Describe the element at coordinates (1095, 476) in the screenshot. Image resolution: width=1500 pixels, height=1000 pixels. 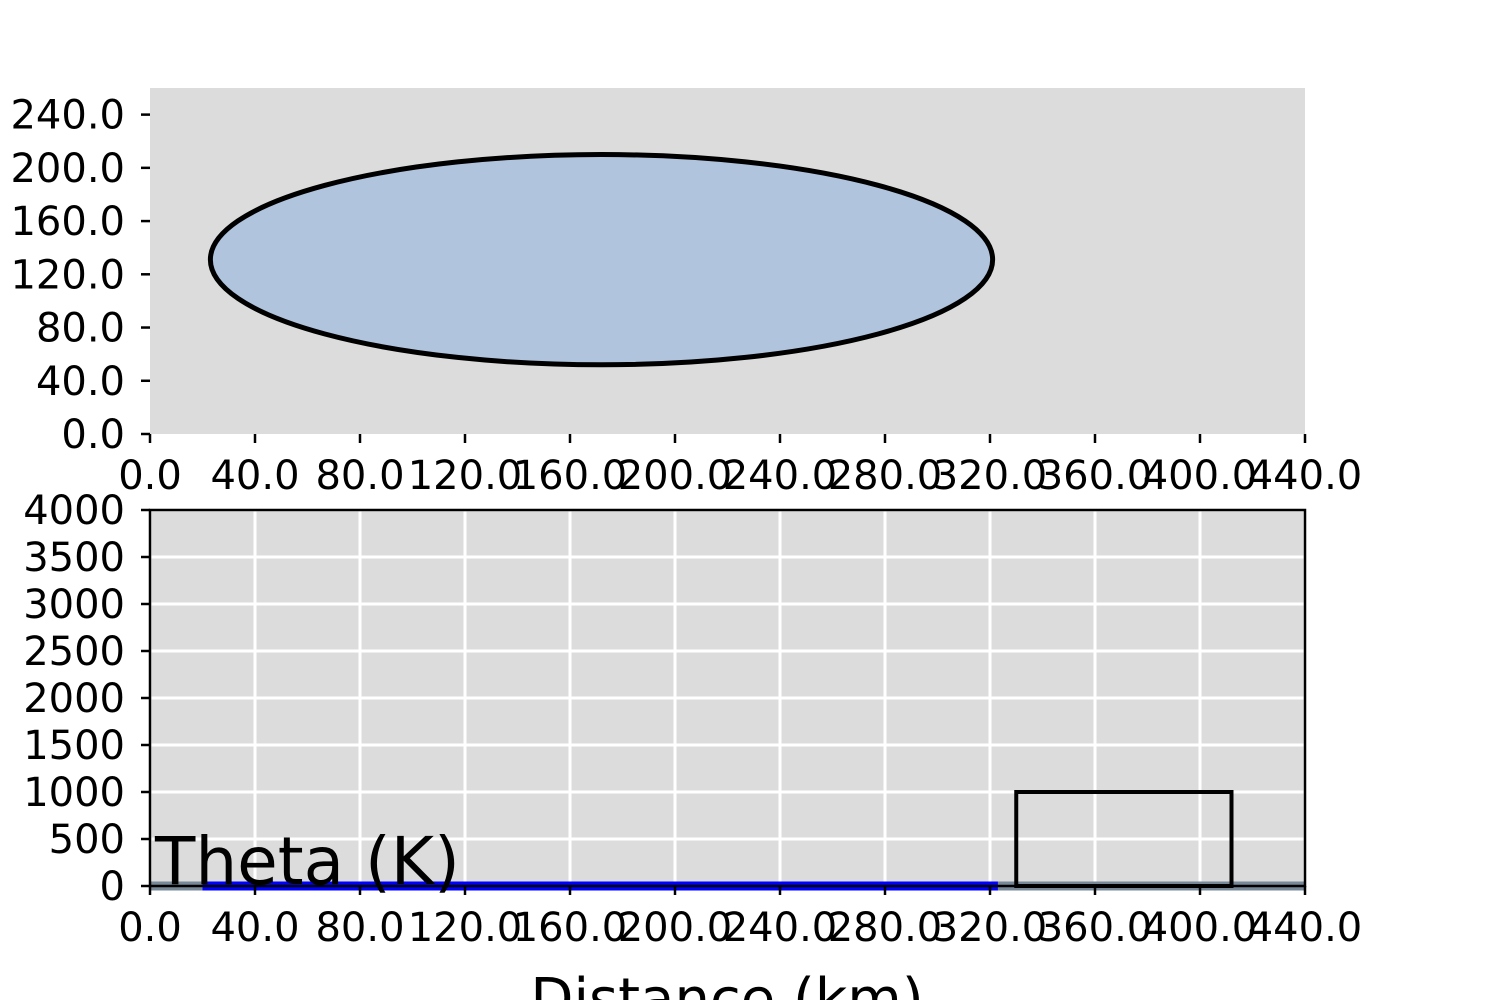
I see `top-x-tick-label: 360.0` at that location.